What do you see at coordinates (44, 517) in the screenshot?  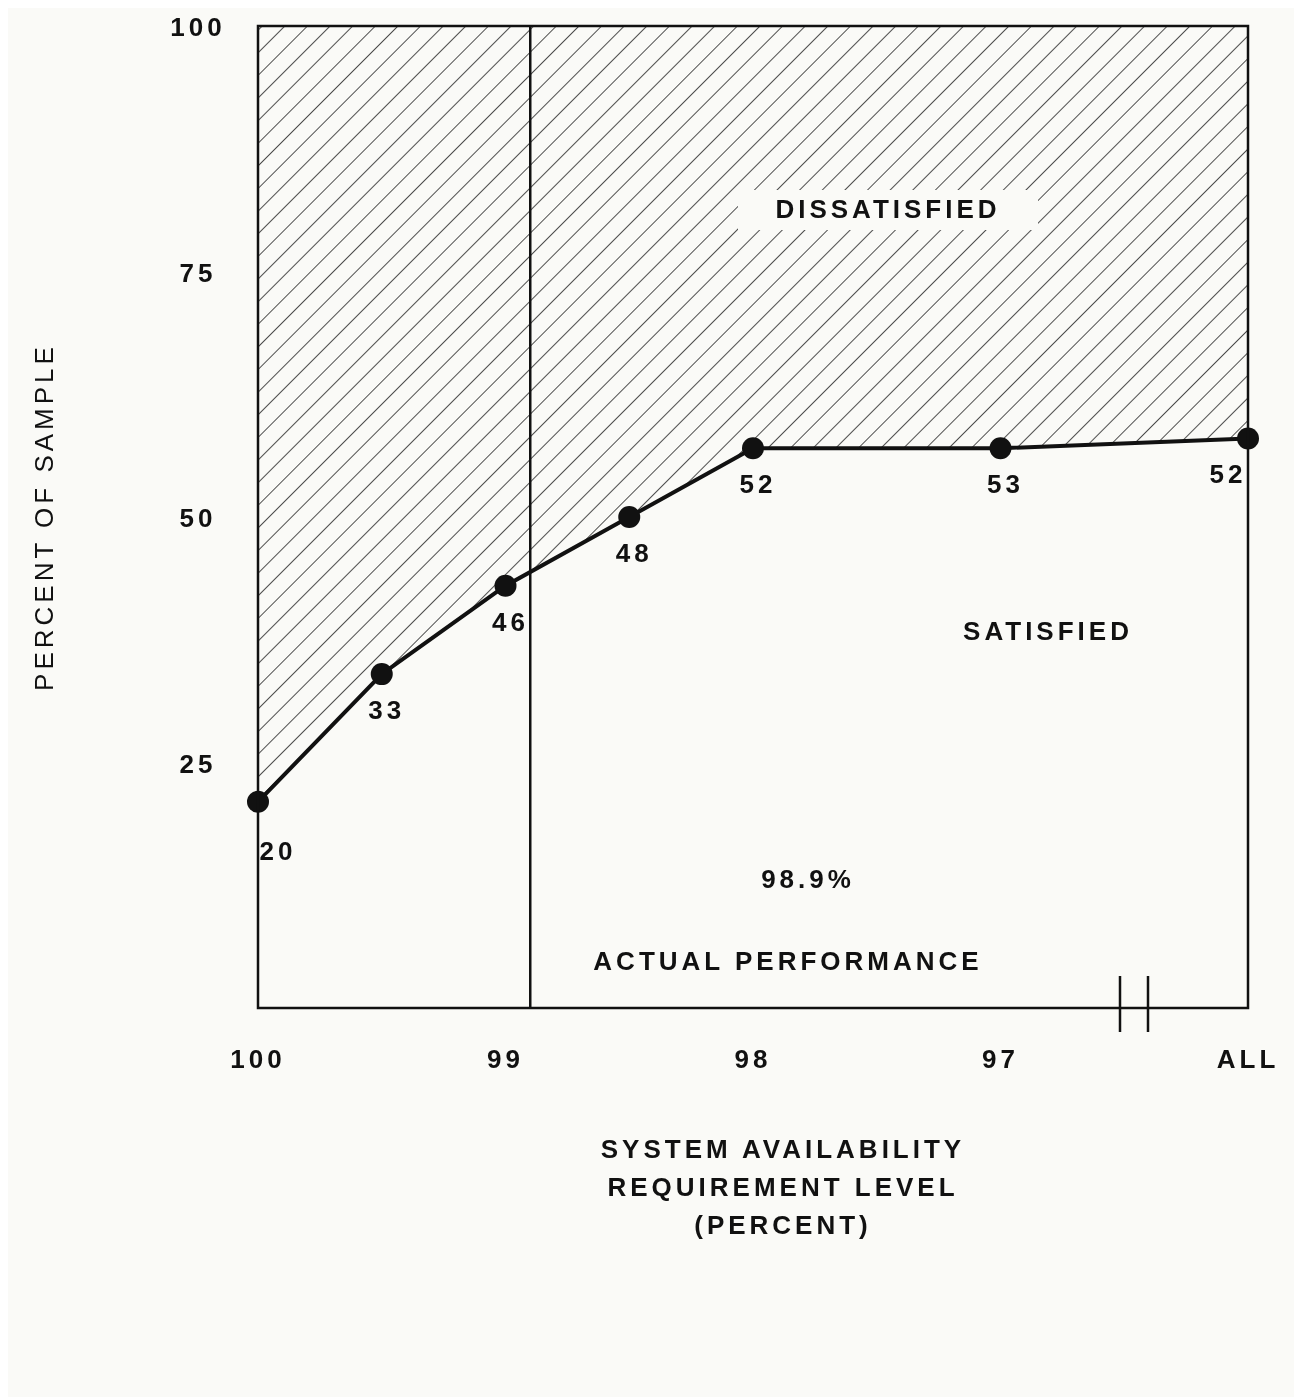 I see `y-axis-title: PERCENT OF SAMPLE` at bounding box center [44, 517].